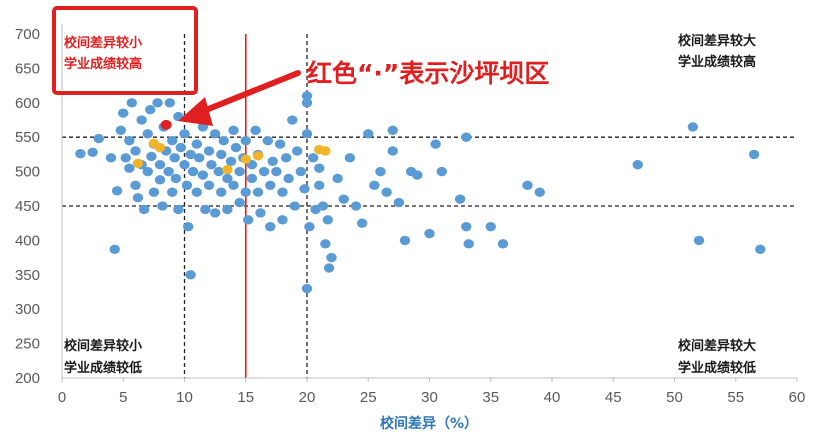 The image size is (825, 437). Describe the element at coordinates (62, 397) in the screenshot. I see `x-tick-label: 0` at that location.